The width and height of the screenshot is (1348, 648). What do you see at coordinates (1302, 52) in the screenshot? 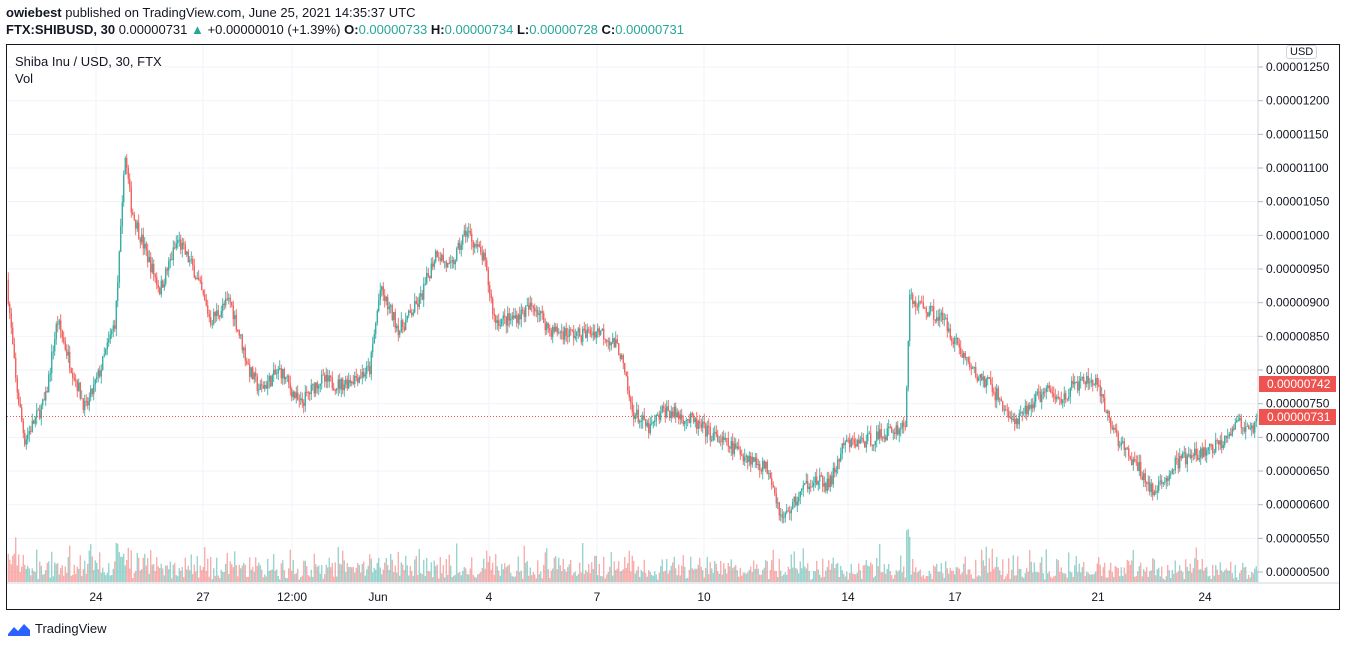
I see `currency-button: USD` at bounding box center [1302, 52].